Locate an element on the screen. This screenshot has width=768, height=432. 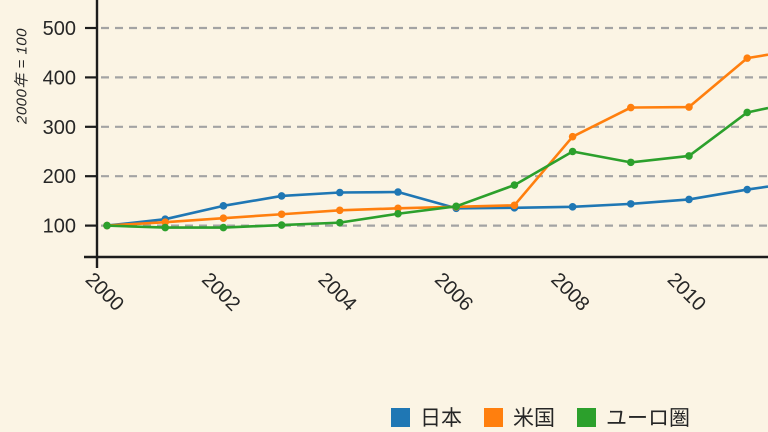
data-point-euro-2000 is located at coordinates (107, 225).